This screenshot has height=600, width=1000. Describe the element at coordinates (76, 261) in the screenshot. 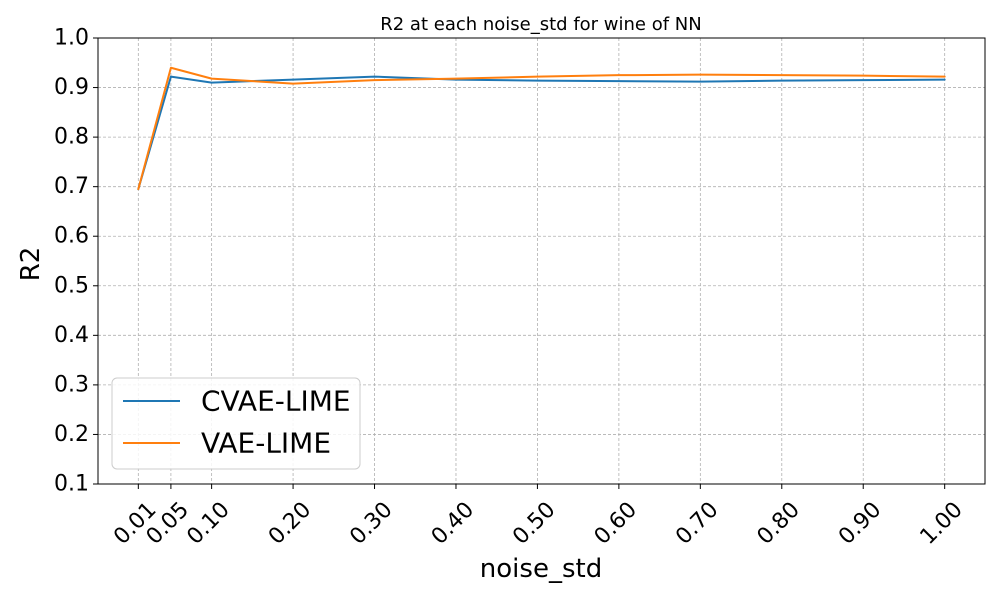

I see `y-axis-ticks: 0.1 0.2 0.3 0.4 0.5 0.6 0.7 0.8 0.9 1.0` at that location.